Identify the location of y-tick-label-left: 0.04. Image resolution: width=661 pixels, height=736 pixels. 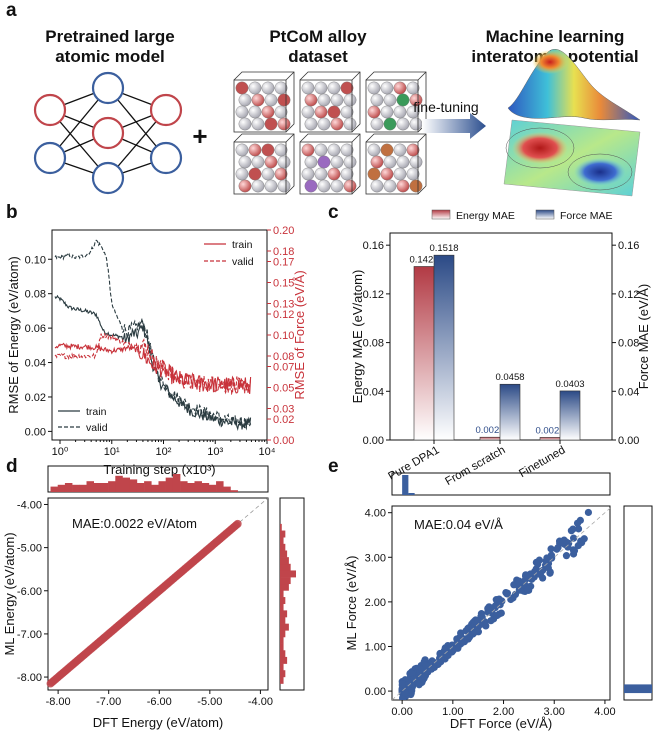
(373, 392).